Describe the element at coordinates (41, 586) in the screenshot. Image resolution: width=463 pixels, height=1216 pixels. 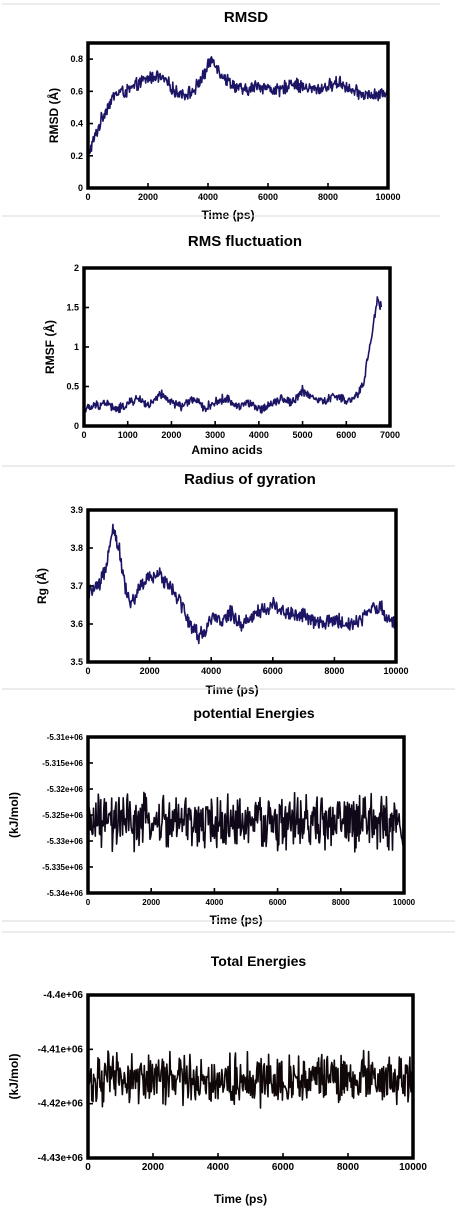
I see `y-axis-label-rg: Rg (Å)` at that location.